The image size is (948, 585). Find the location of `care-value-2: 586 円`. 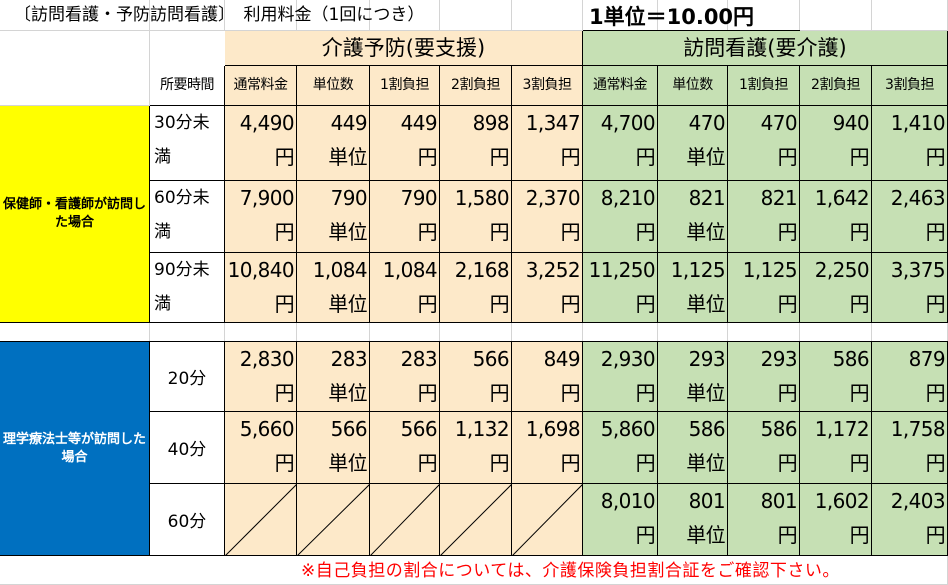

care-value-2: 586 円 is located at coordinates (764, 448).